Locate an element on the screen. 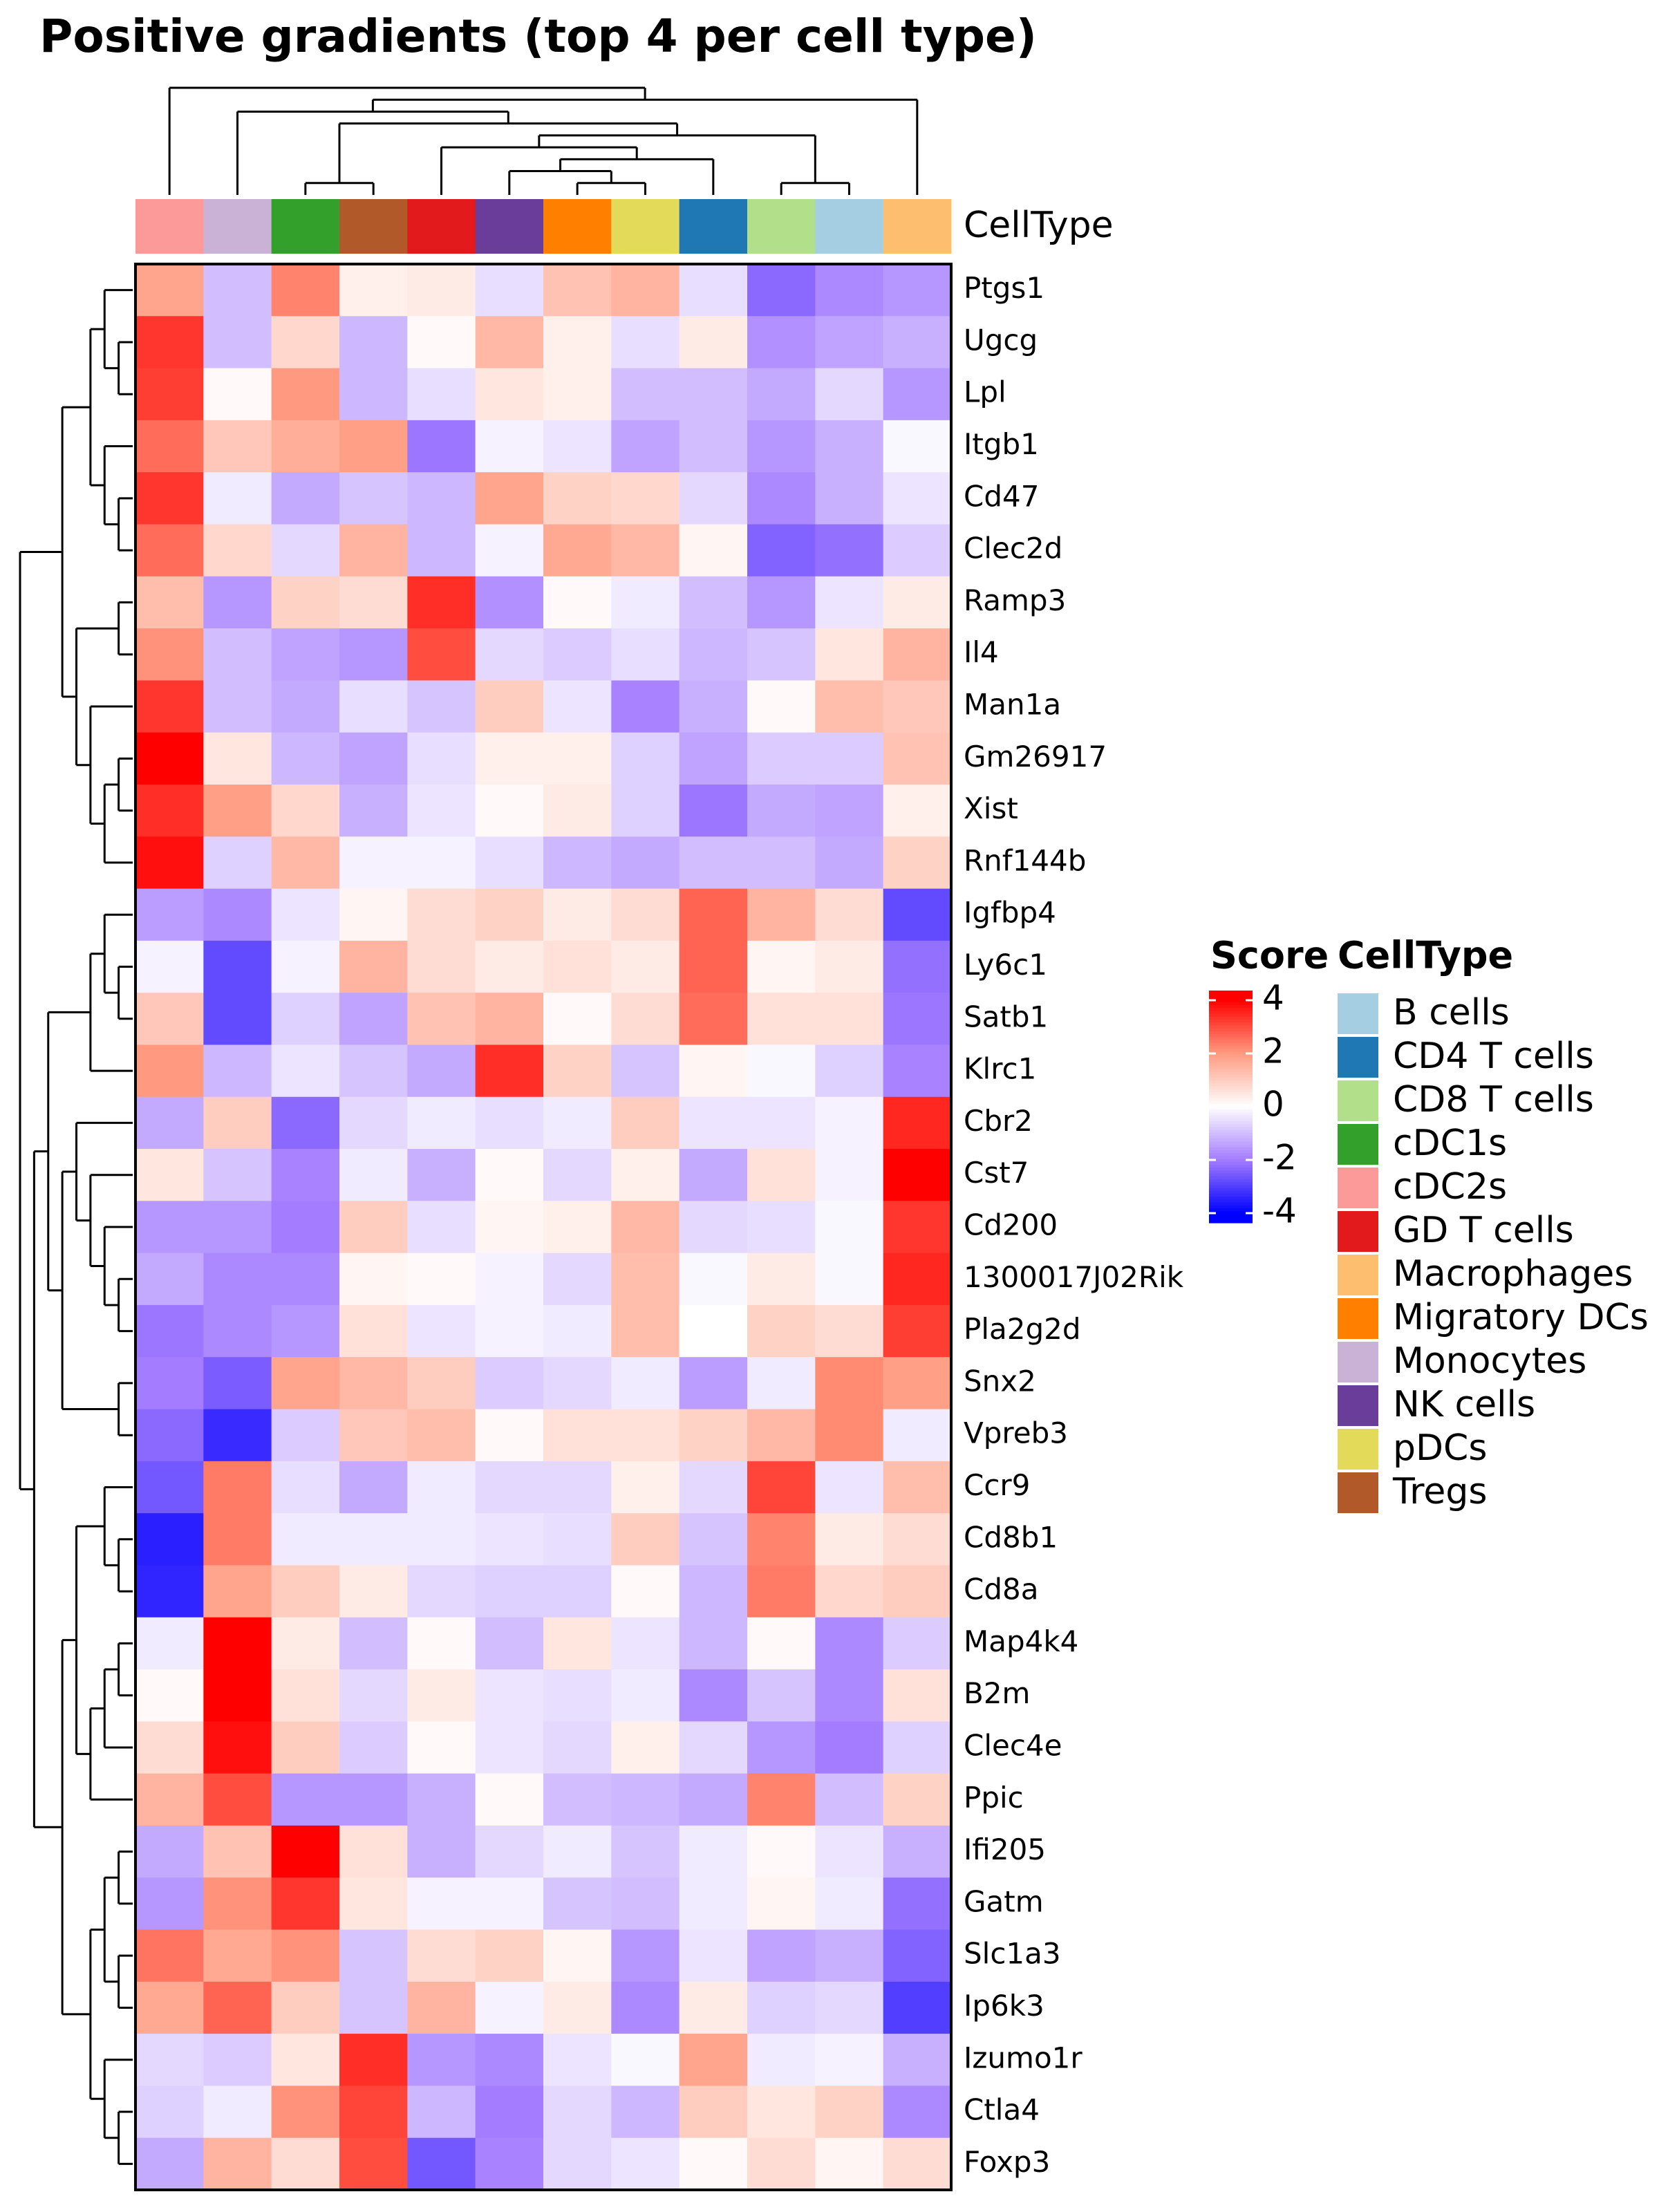 The height and width of the screenshot is (2212, 1659). annotation-label: CellType is located at coordinates (1039, 225).